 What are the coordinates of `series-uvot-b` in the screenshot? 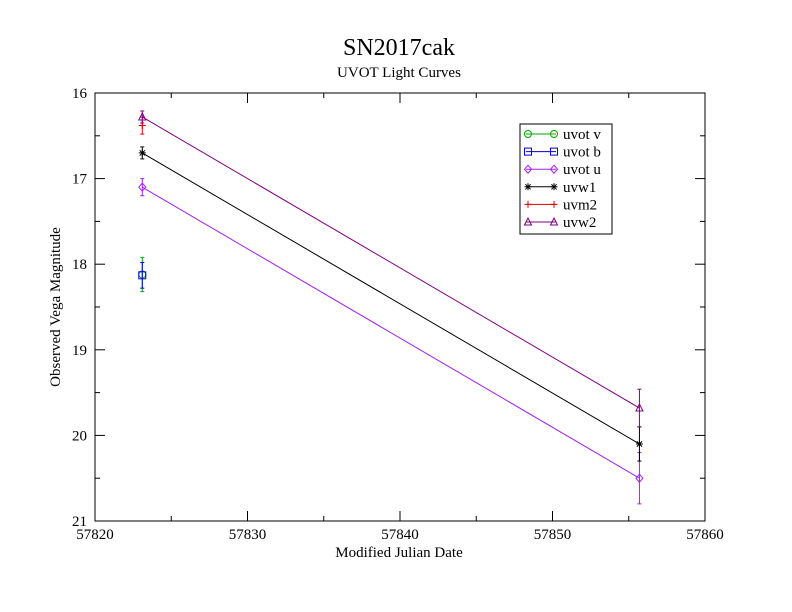 It's located at (142, 275).